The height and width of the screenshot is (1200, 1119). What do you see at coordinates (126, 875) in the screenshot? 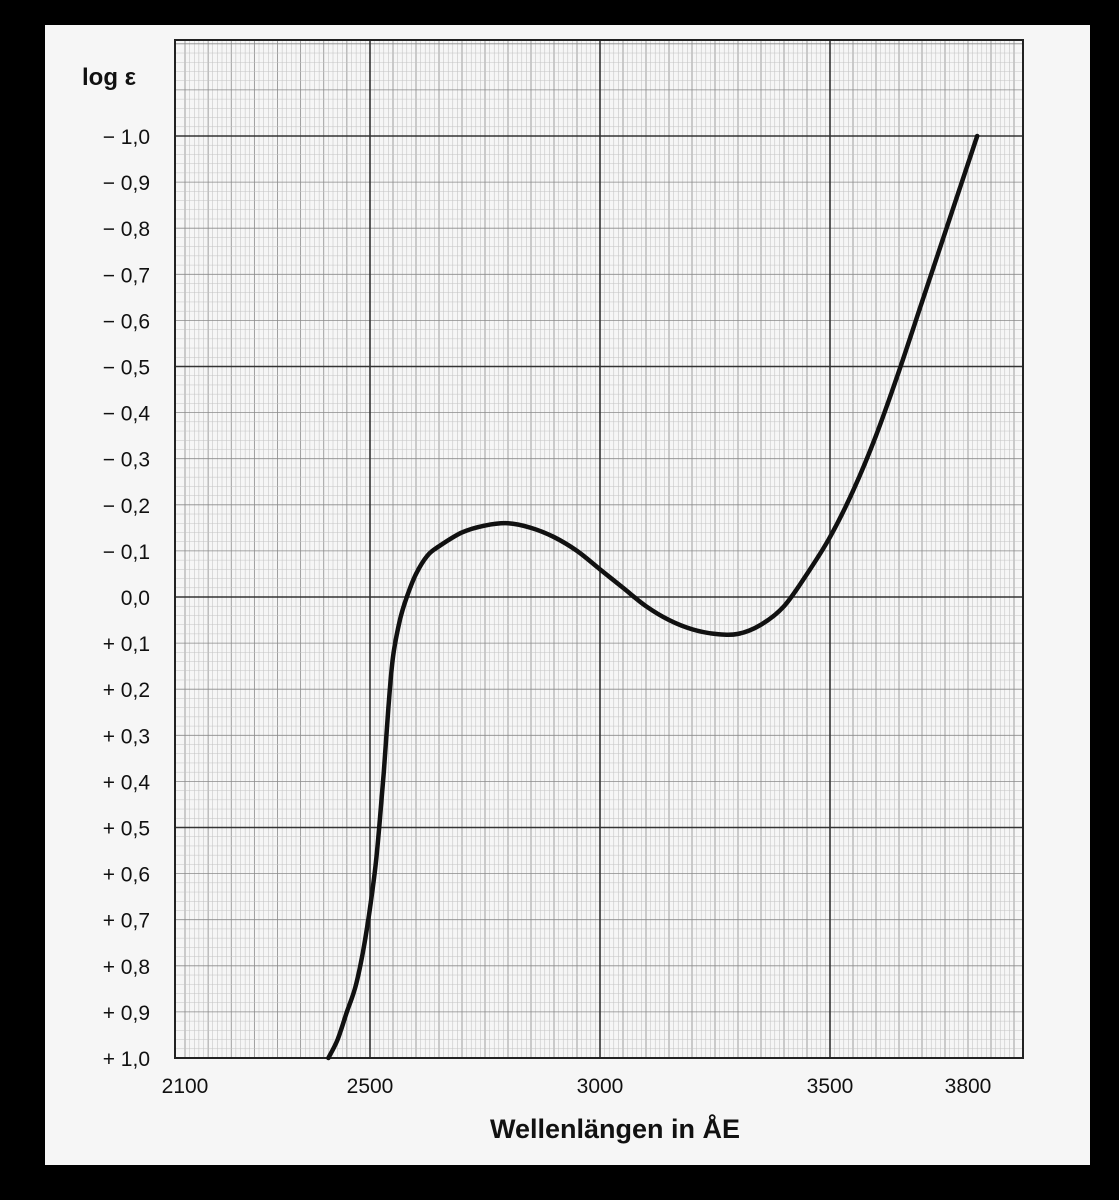
I see `y-tick-label: + 0,6` at bounding box center [126, 875].